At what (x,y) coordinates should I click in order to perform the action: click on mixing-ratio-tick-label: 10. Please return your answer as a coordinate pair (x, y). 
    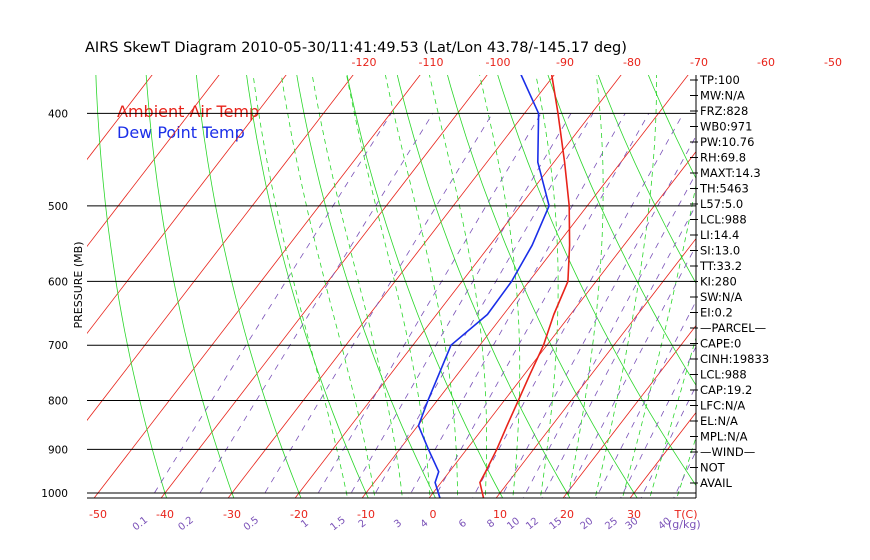
    Looking at the image, I should click on (513, 524).